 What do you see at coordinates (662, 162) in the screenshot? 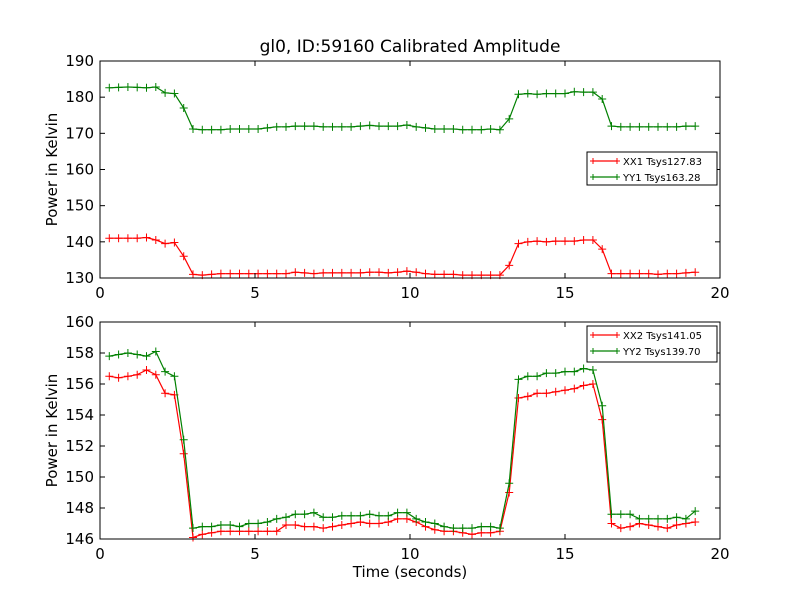
I see `legend-label: XX1 Tsys127.83` at bounding box center [662, 162].